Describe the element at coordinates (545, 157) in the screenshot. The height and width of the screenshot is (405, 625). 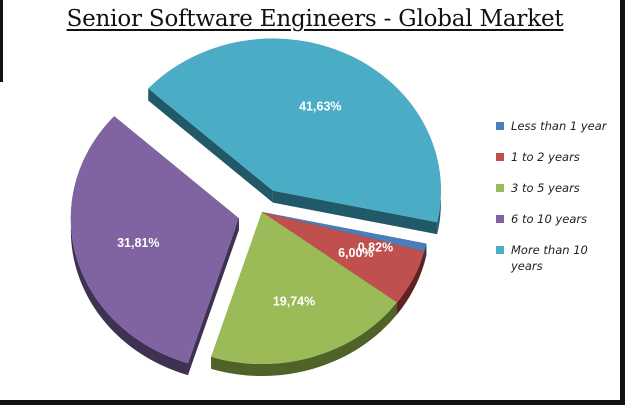
I see `legend-label: 1 to 2 years` at that location.